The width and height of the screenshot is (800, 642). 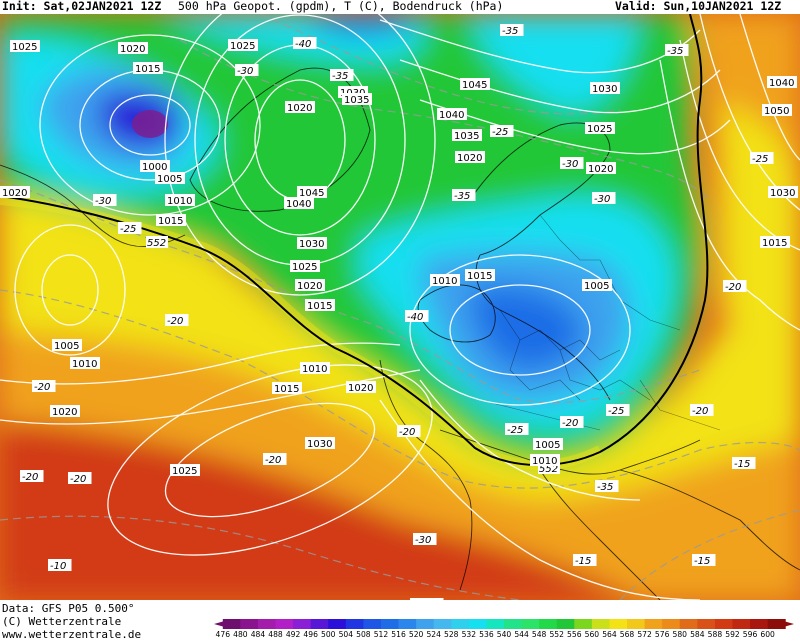 I want to click on pressure-label: 1030, so click(x=782, y=193).